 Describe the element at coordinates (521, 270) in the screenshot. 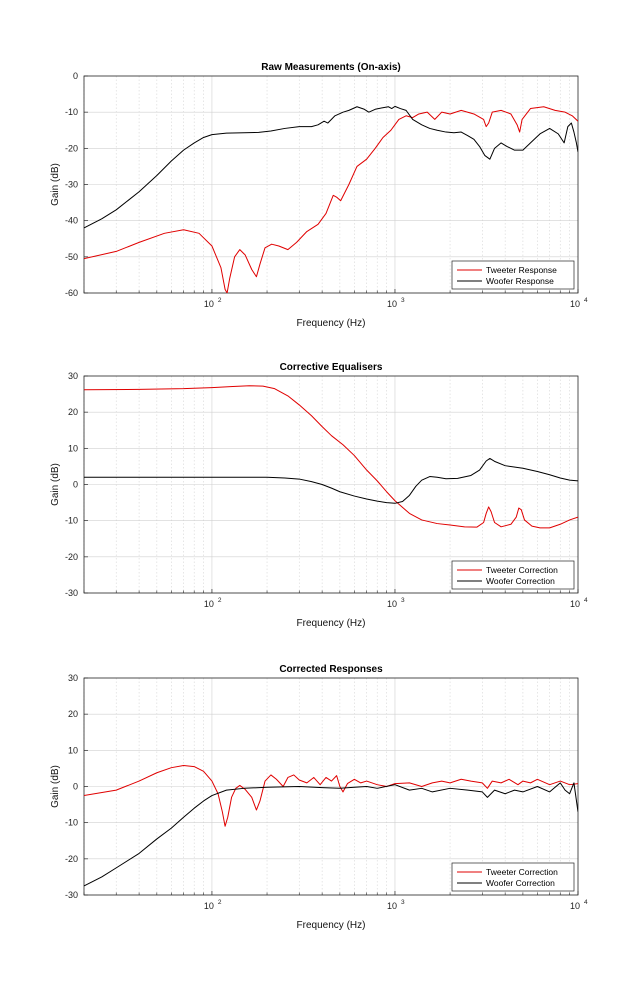

I see `legend-label: Tweeter Response` at that location.